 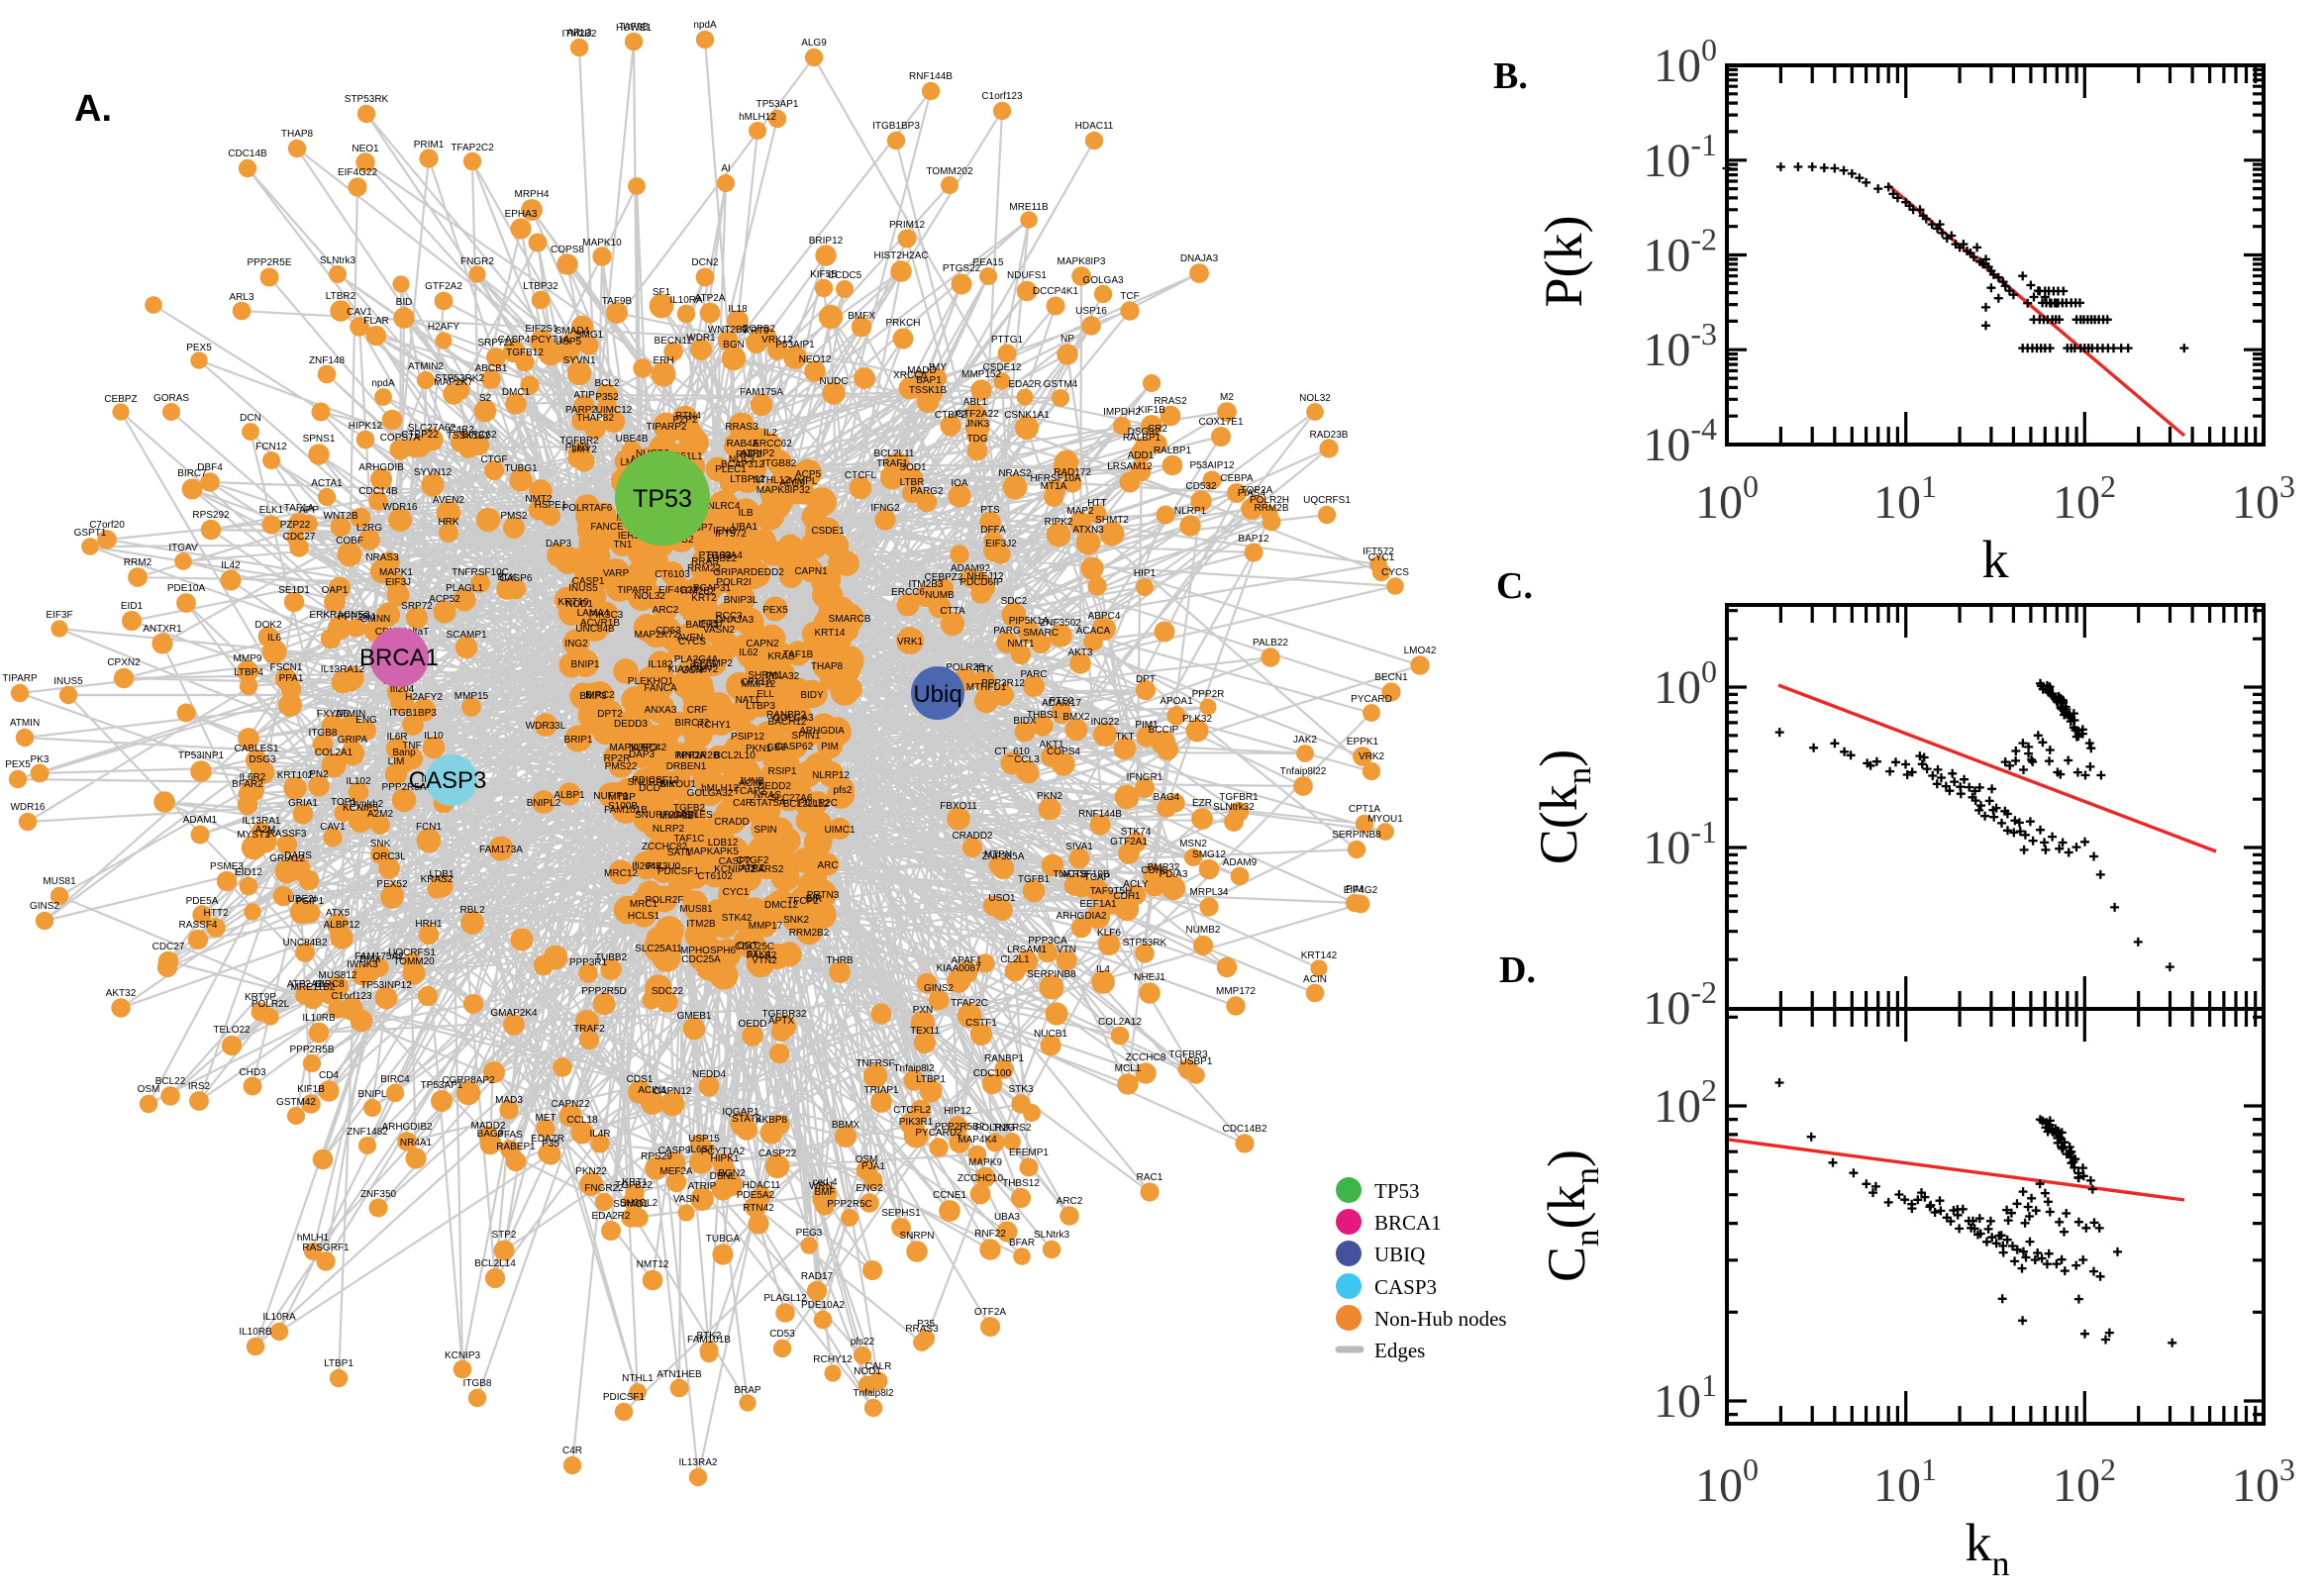 I want to click on svg-text: MPHOSPH6, so click(x=708, y=951).